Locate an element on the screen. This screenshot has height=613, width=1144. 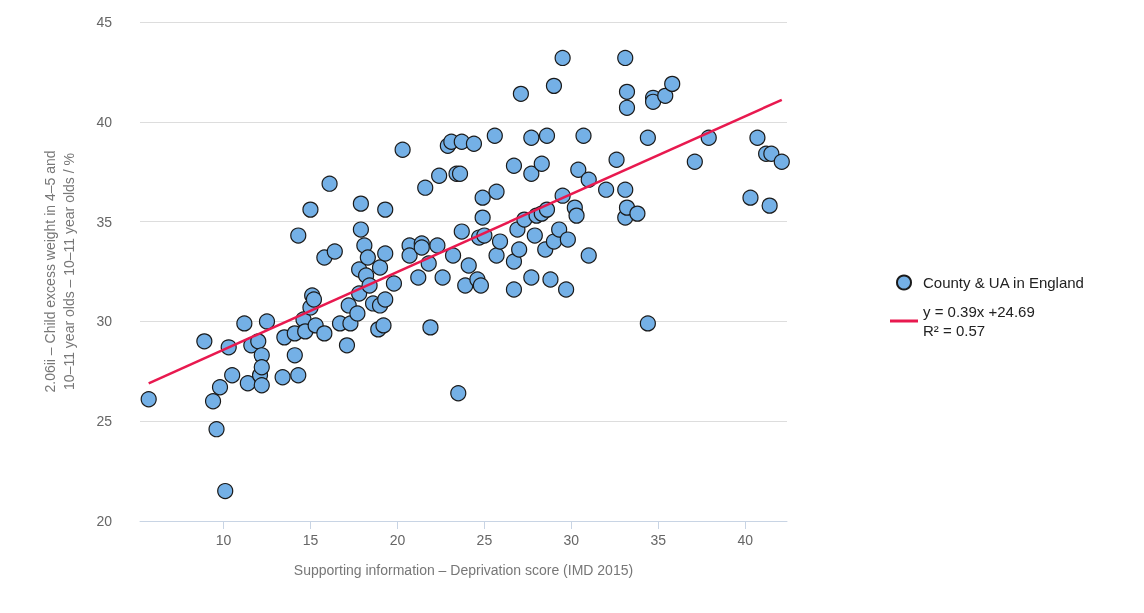
x-tick-label: 20 is located at coordinates (397, 540).